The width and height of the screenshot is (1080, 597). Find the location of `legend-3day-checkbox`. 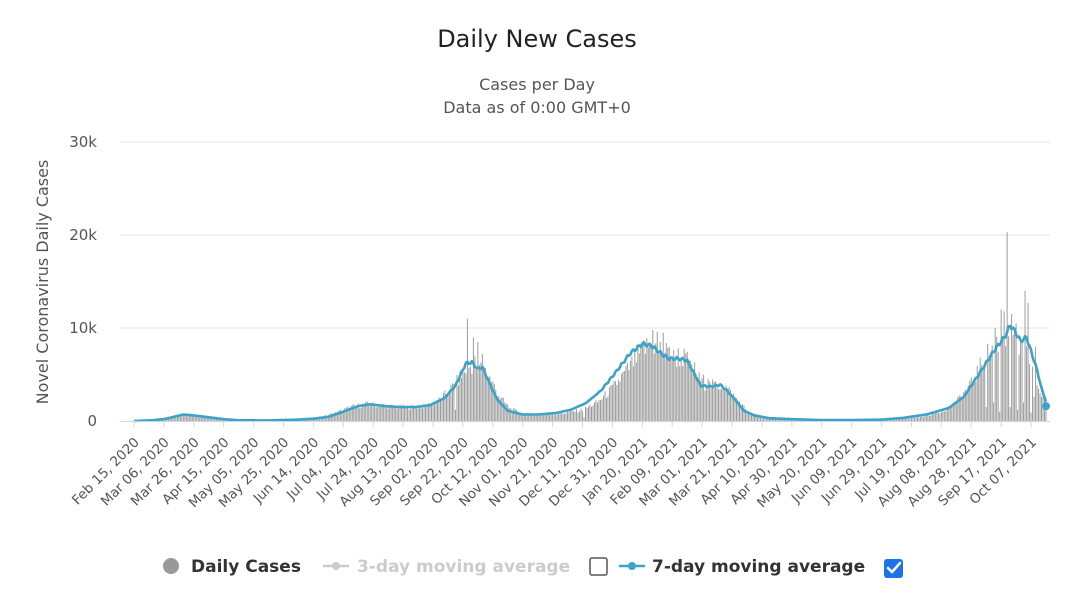

legend-3day-checkbox is located at coordinates (598, 566).